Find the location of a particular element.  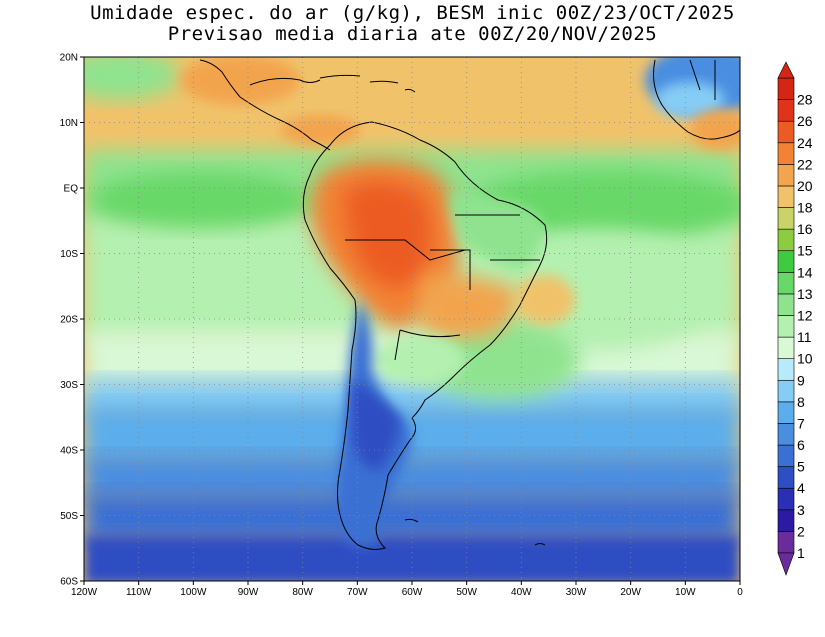

lon-tick-label: 120W is located at coordinates (84, 592).